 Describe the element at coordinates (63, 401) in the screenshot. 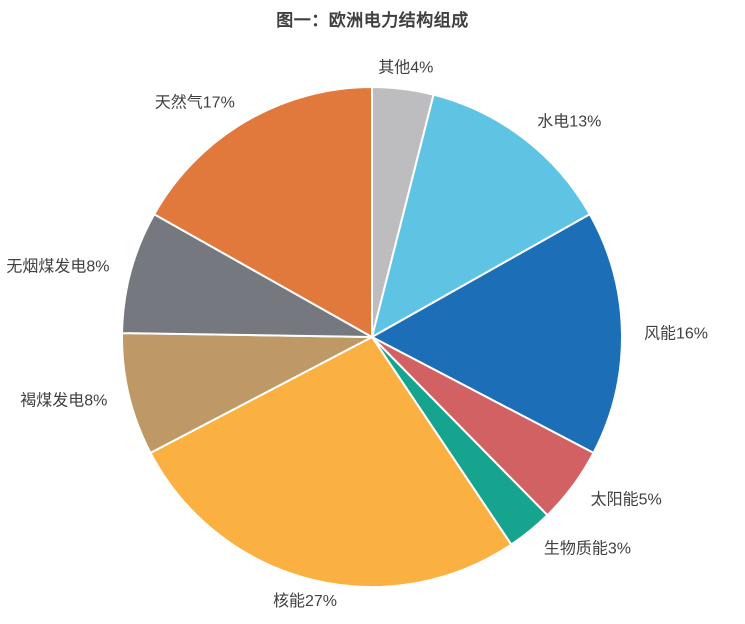

I see `slice-label-6: 褐煤发电8%` at that location.